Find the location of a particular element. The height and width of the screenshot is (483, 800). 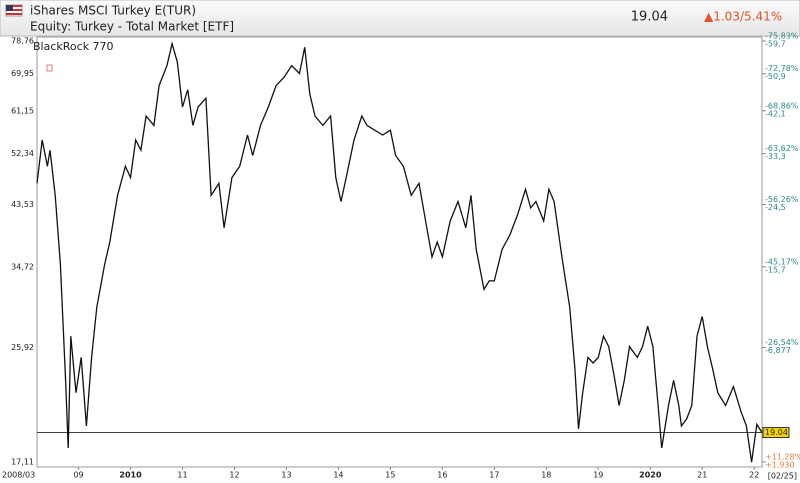

right-diff-label: -33,3 is located at coordinates (775, 156).